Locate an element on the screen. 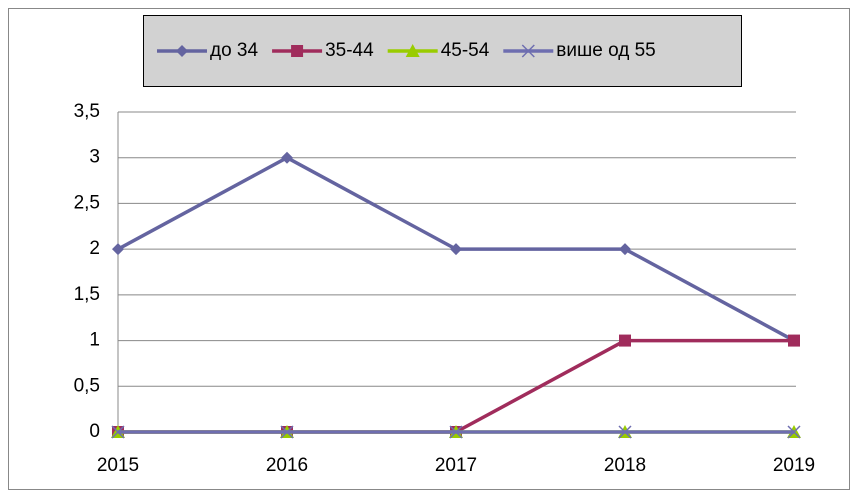 This screenshot has height=499, width=858. y-tick-label: 0 is located at coordinates (94, 431).